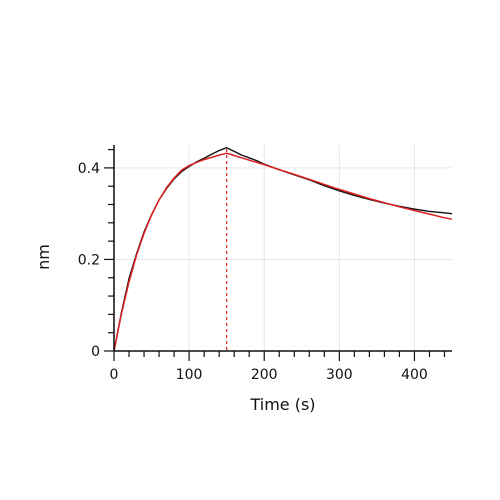 This screenshot has height=500, width=500. Describe the element at coordinates (282, 404) in the screenshot. I see `x-axis-label: Time (s)` at that location.